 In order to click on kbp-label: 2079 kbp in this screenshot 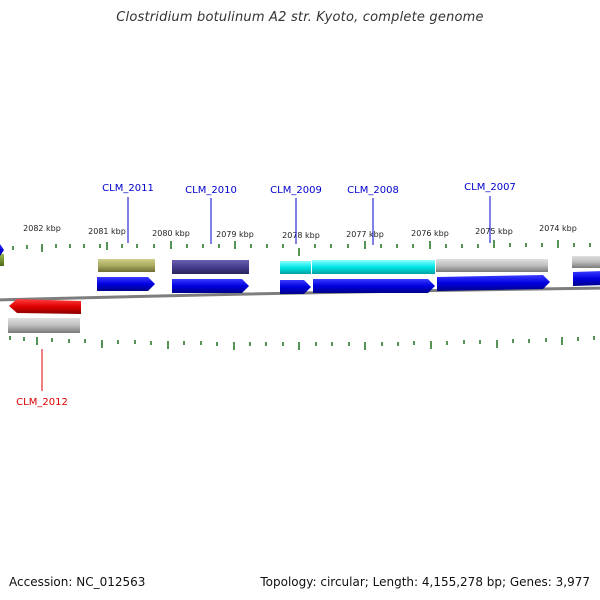, I will do `click(235, 234)`.